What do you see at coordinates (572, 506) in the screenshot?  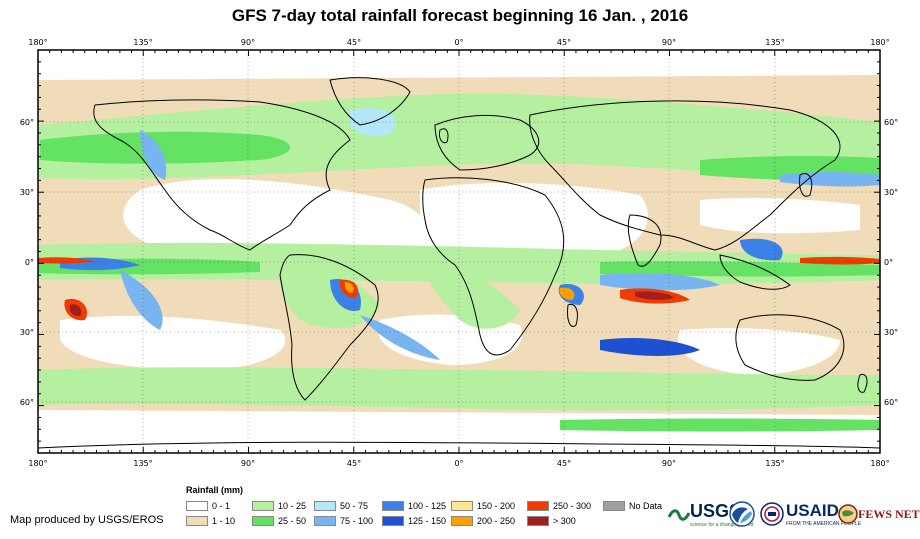 I see `legend-label: 250 - 300` at bounding box center [572, 506].